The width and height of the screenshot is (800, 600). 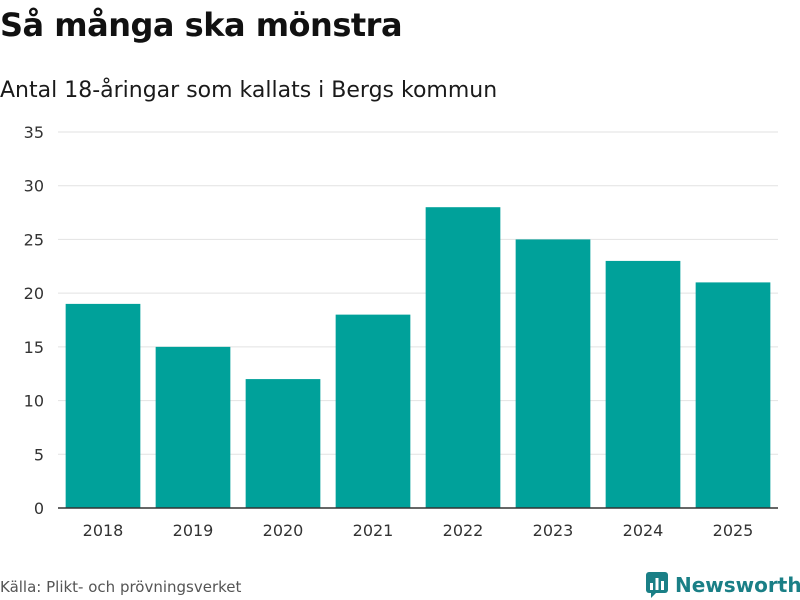 I want to click on x-tick-label: 2025, so click(x=733, y=530).